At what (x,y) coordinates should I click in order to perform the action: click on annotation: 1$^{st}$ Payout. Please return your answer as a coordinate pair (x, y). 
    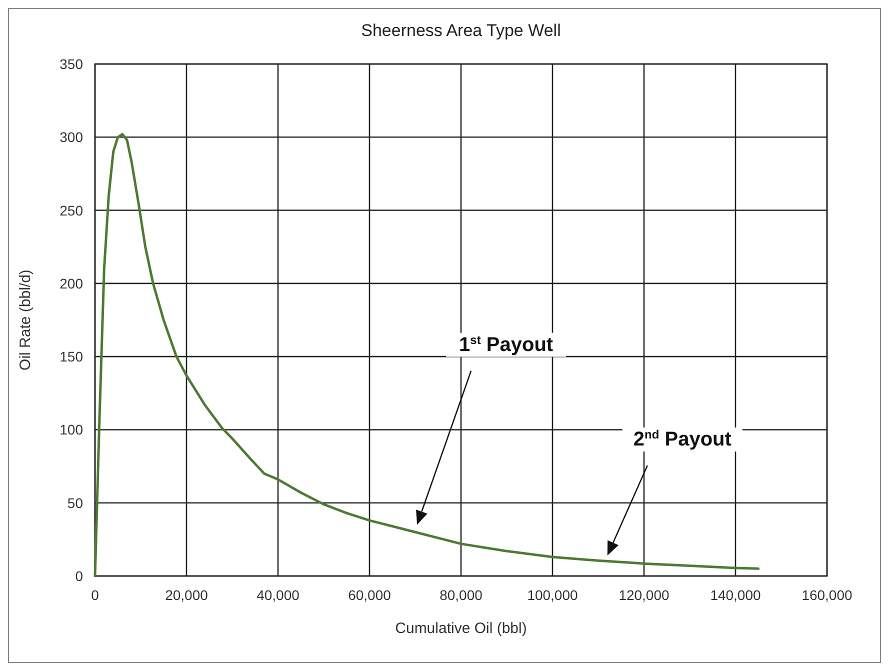
    Looking at the image, I should click on (506, 344).